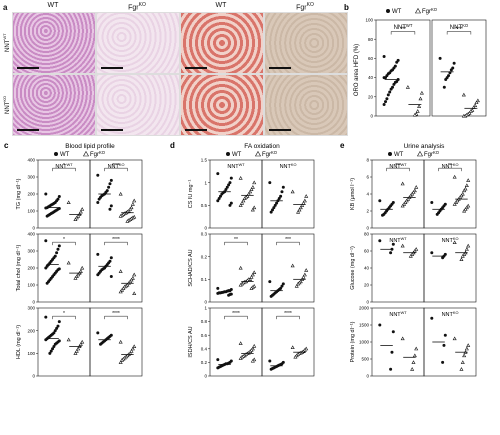 The image size is (500, 435). I want to click on significance-label: **, so click(236, 240).